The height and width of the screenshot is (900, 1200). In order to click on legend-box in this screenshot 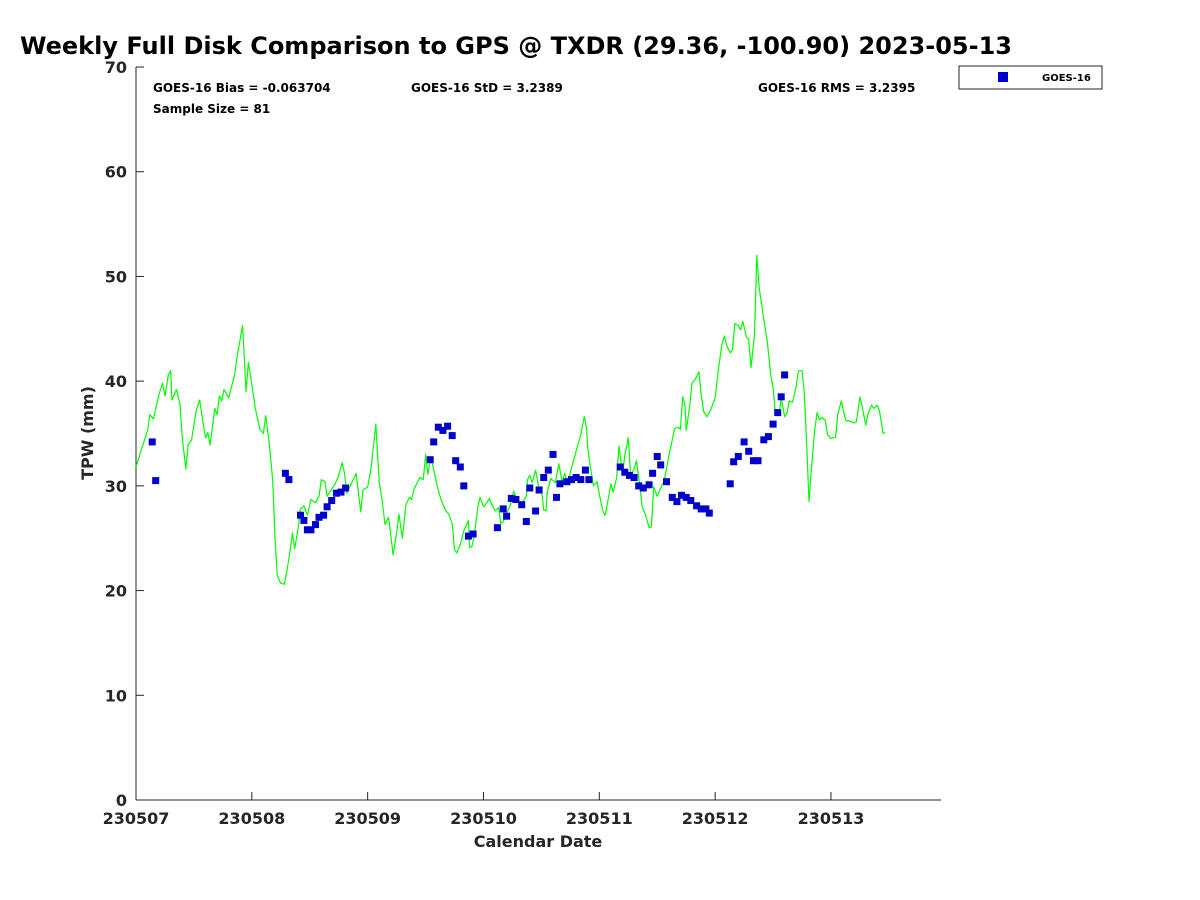, I will do `click(1030, 77)`.